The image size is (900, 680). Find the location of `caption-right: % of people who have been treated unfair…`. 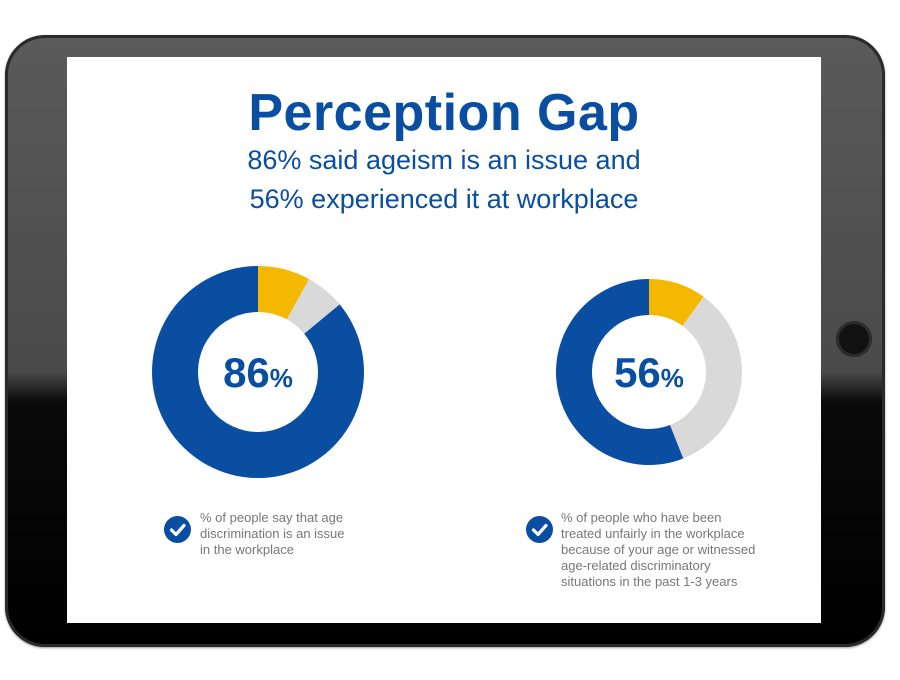

caption-right: % of people who have been treated unfair… is located at coordinates (658, 549).